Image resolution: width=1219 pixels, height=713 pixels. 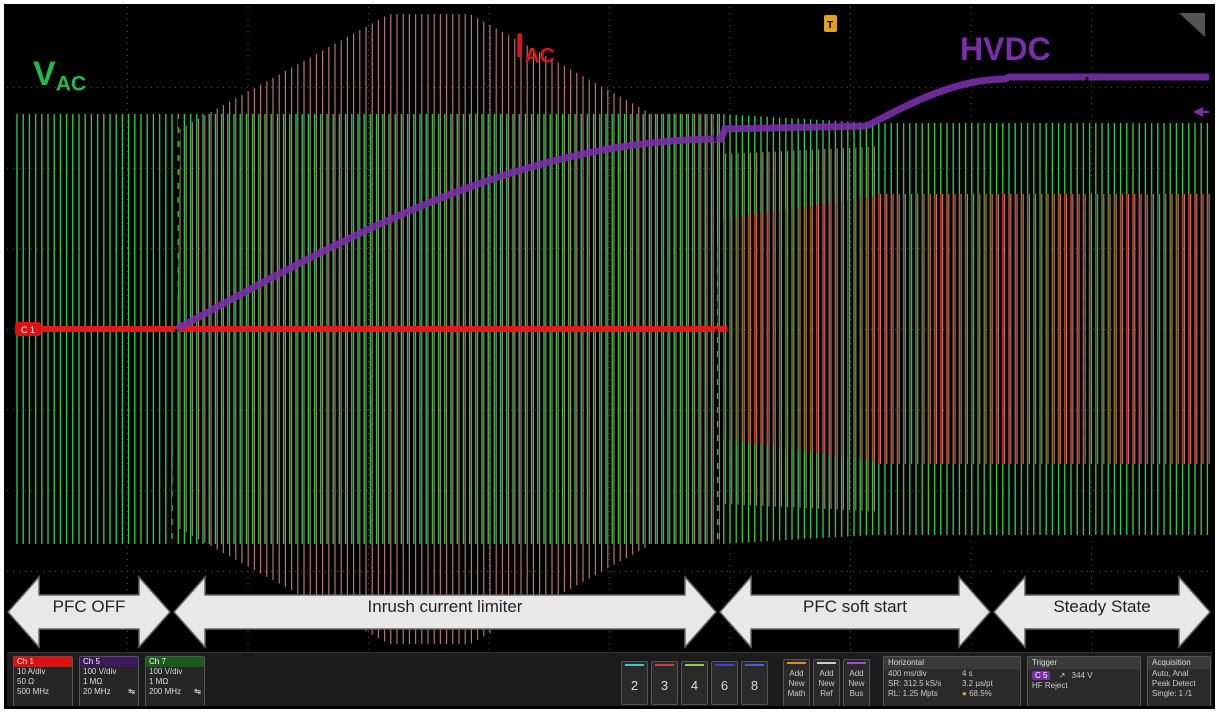 What do you see at coordinates (175, 662) in the screenshot?
I see `channel-name: Ch 7` at bounding box center [175, 662].